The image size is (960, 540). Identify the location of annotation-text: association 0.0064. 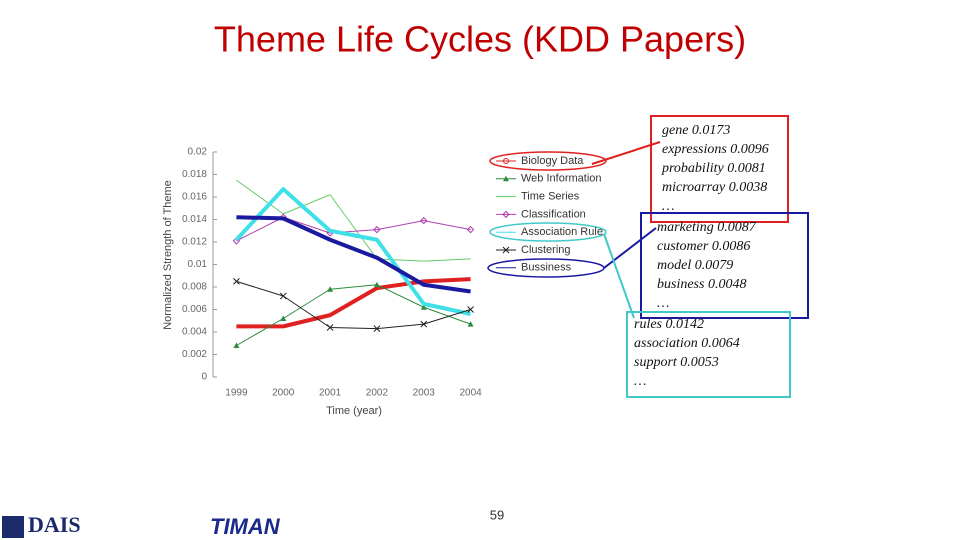
(687, 343).